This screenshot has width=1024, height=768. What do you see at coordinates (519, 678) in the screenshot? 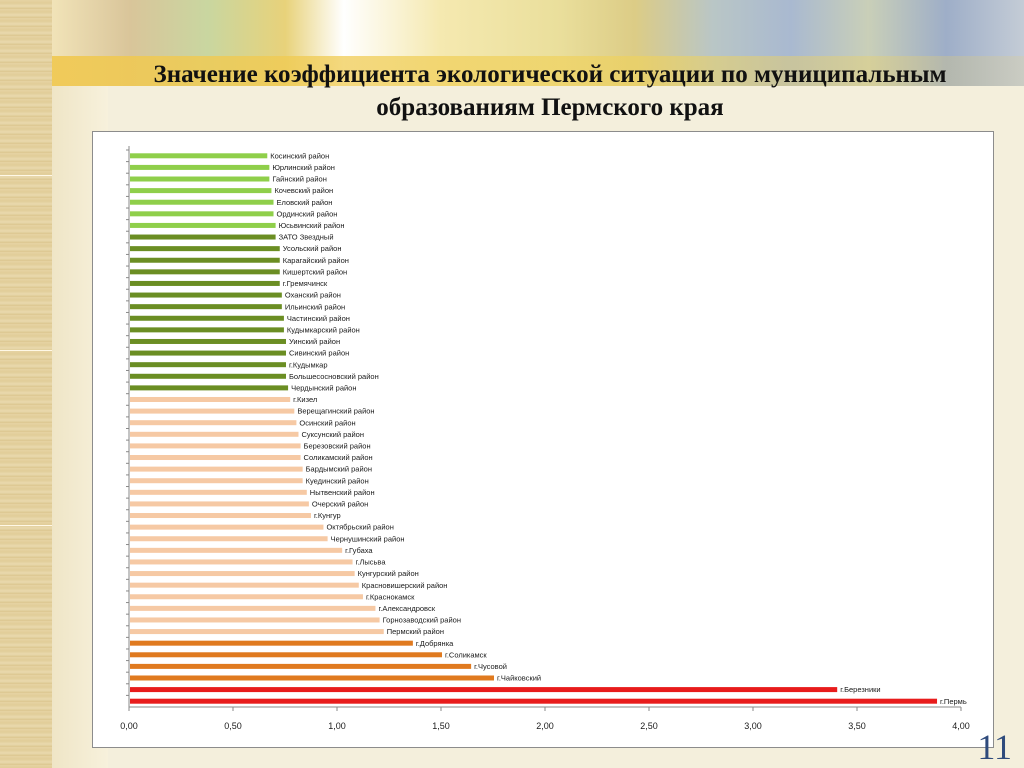
I see `bar-label: г.Чайковский` at bounding box center [519, 678].